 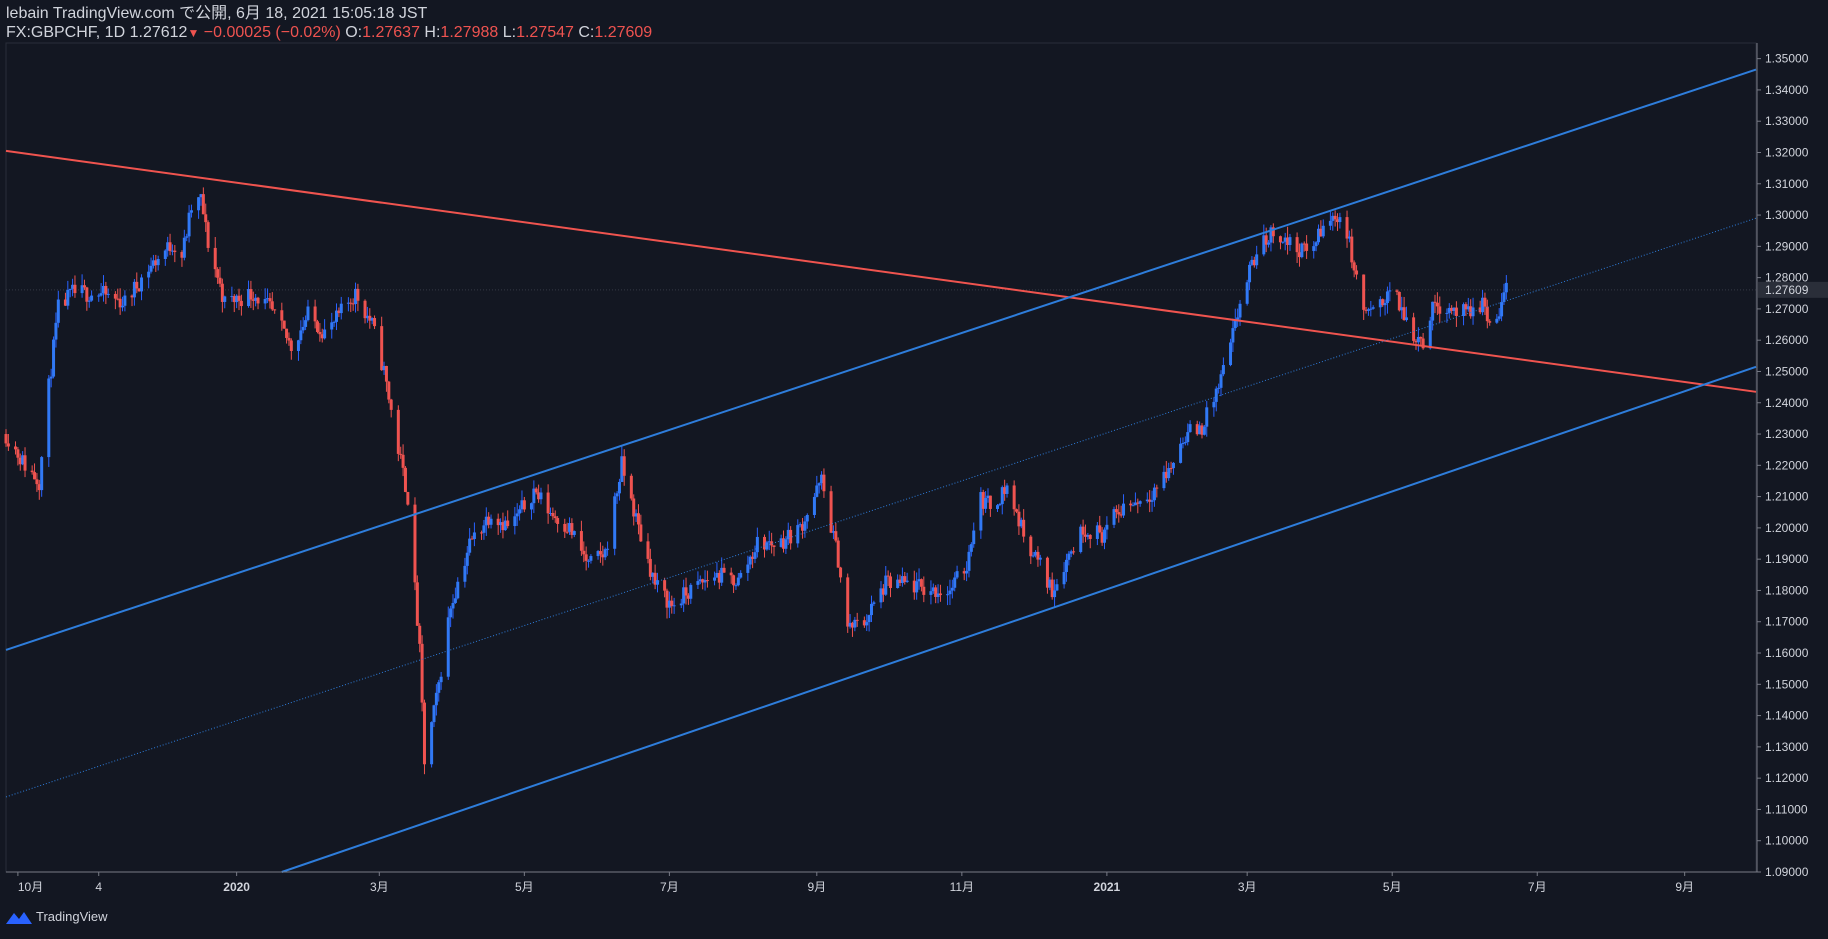 I want to click on footer-brand: TradingView, so click(x=72, y=916).